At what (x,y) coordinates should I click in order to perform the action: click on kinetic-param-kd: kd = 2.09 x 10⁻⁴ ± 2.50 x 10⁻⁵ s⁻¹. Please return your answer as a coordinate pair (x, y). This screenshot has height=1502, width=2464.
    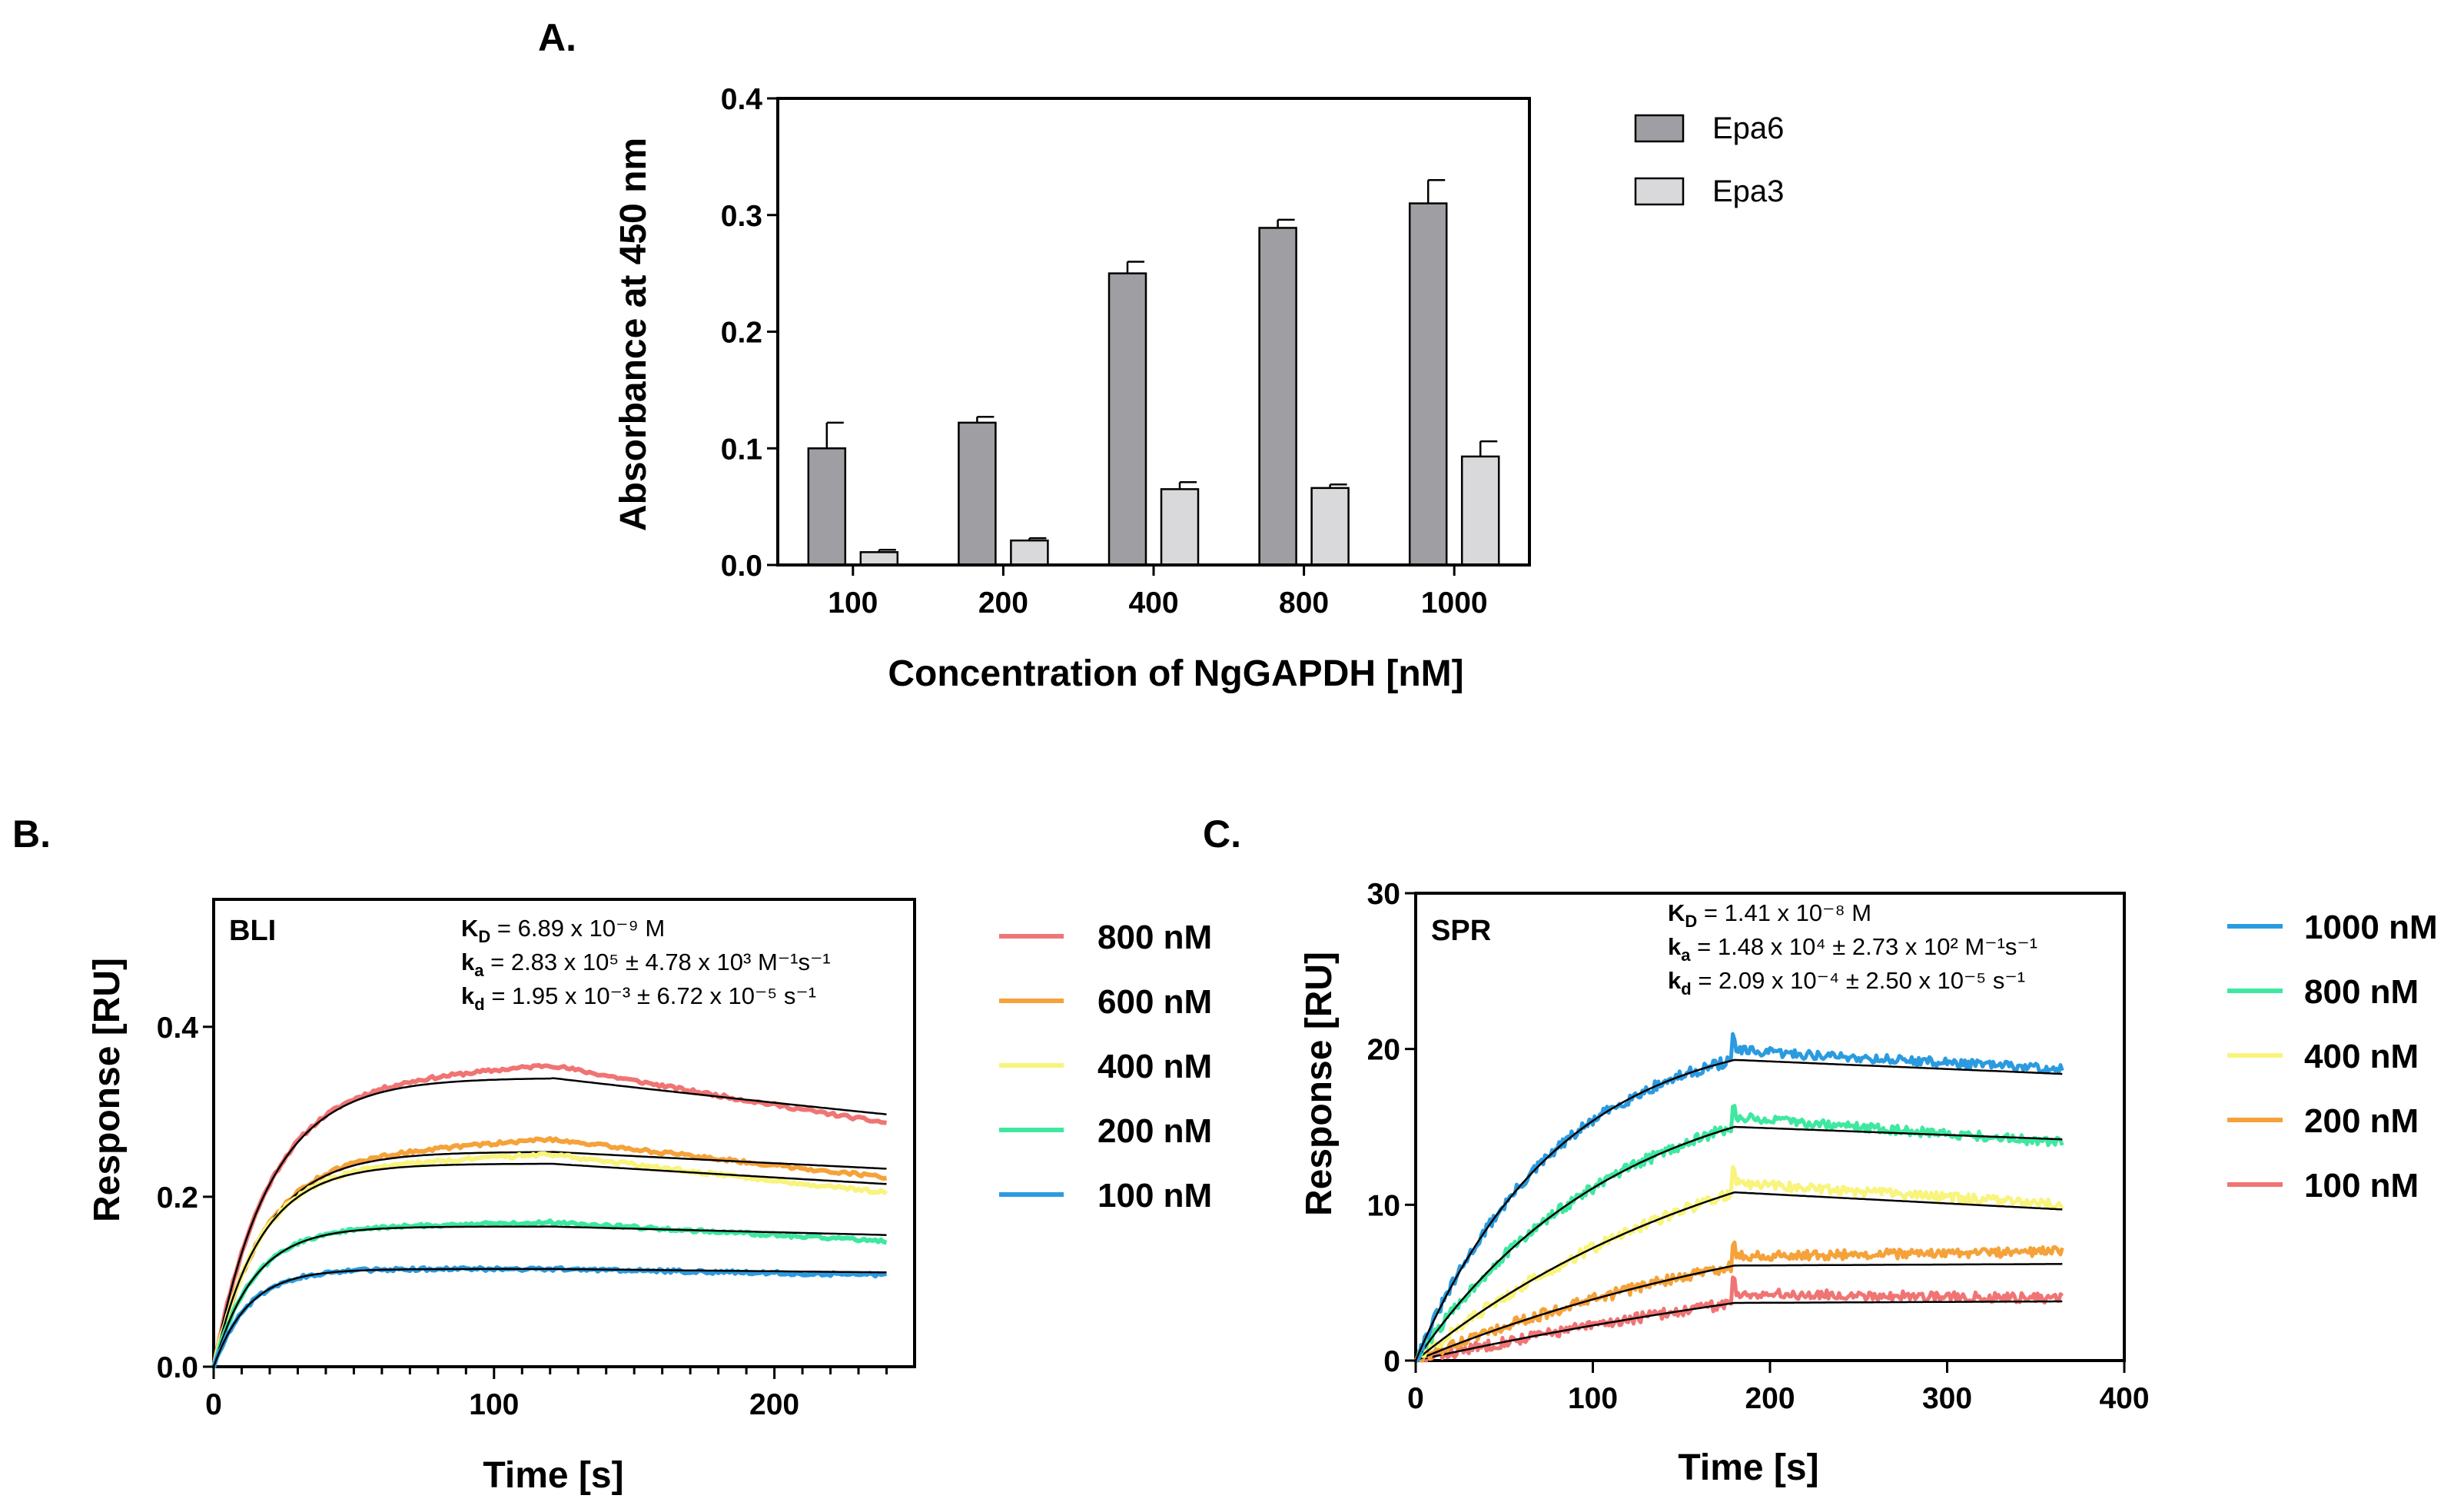
    Looking at the image, I should click on (1846, 983).